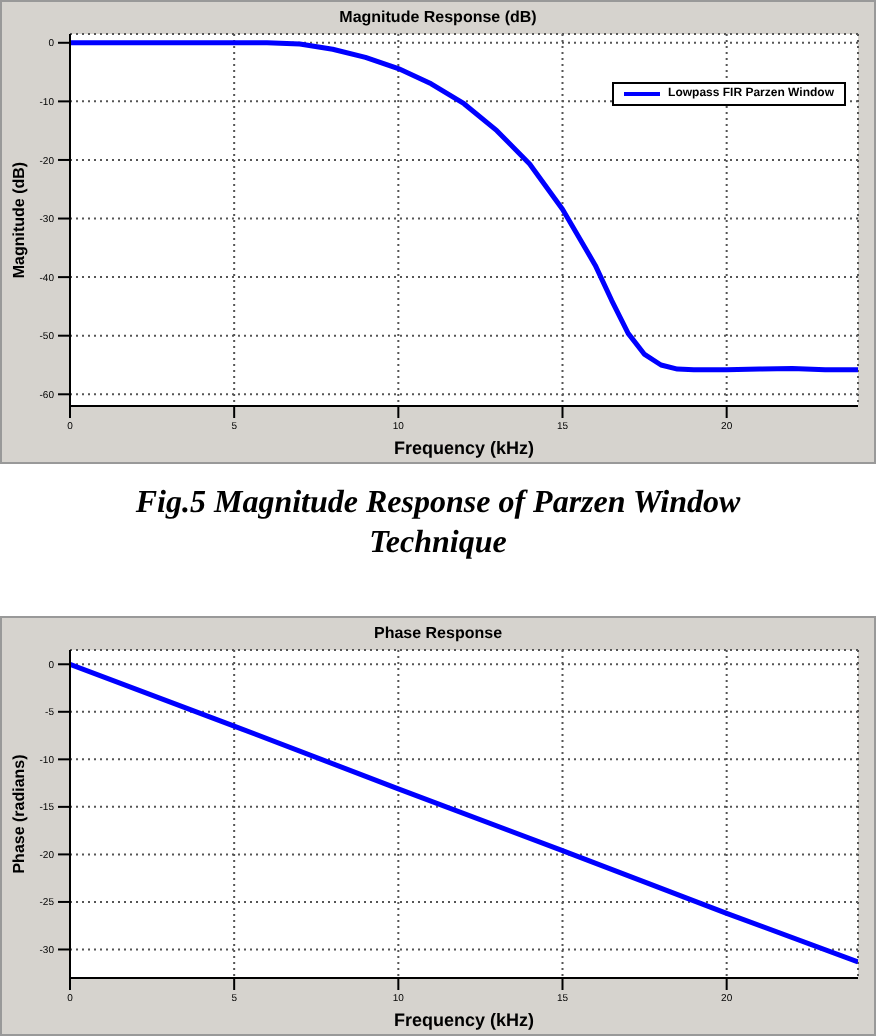 The height and width of the screenshot is (1036, 876). What do you see at coordinates (438, 16) in the screenshot?
I see `chart-title: Magnitude Response (dB)` at bounding box center [438, 16].